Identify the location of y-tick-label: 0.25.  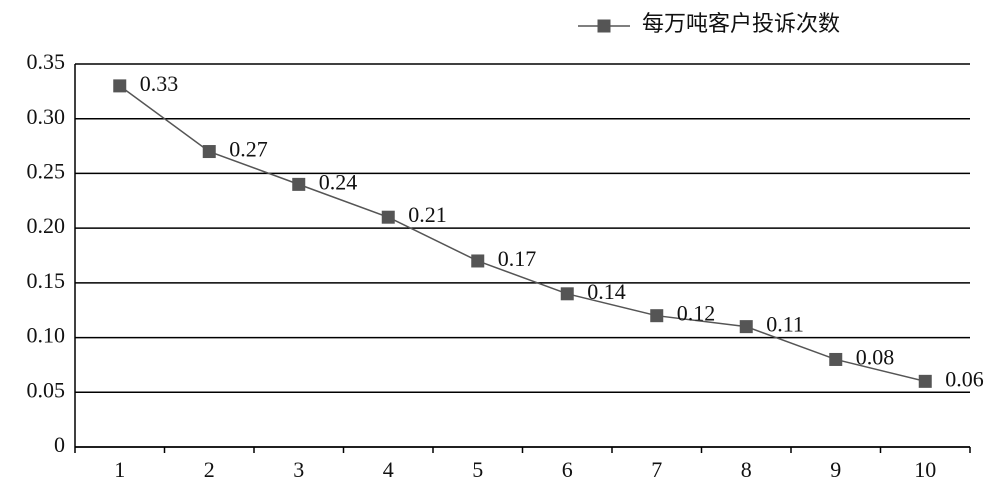
(46, 170).